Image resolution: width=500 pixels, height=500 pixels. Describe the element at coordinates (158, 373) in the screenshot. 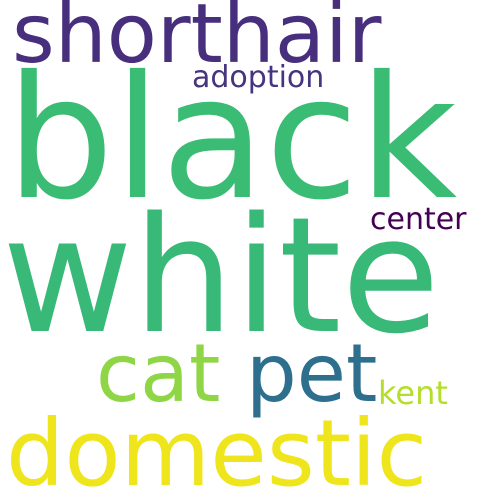

I see `word-cat: cat` at that location.